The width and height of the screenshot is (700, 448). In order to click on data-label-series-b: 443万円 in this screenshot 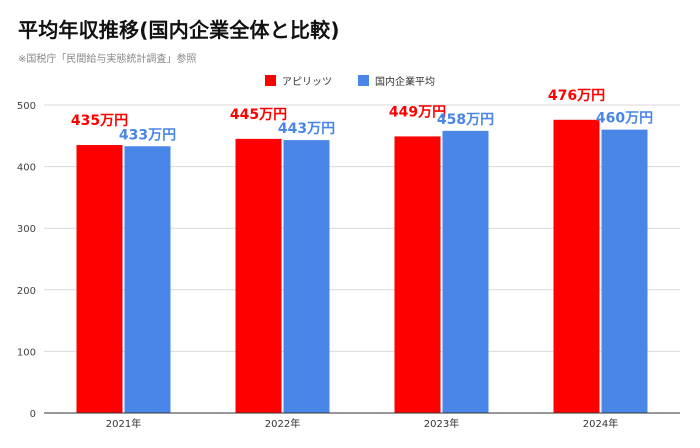, I will do `click(306, 129)`.